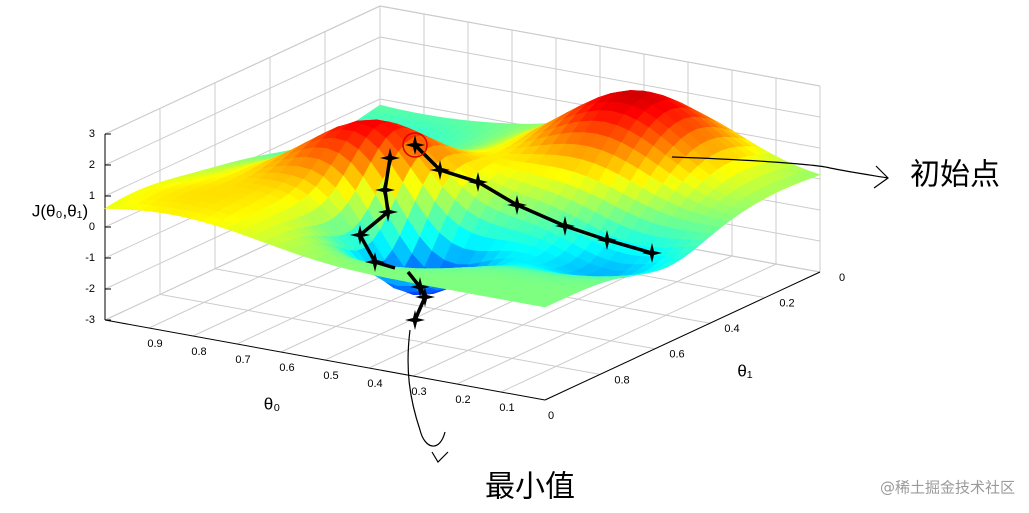  Describe the element at coordinates (272, 403) in the screenshot. I see `x-axis-label: θ₀` at that location.